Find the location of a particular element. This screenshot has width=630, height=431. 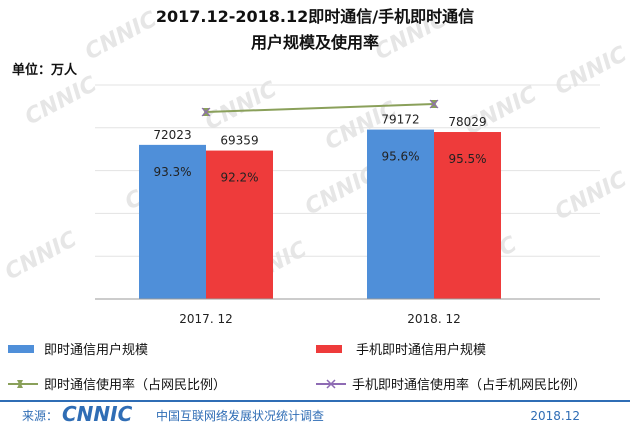

rate-value-label: 95.5% is located at coordinates (467, 159).